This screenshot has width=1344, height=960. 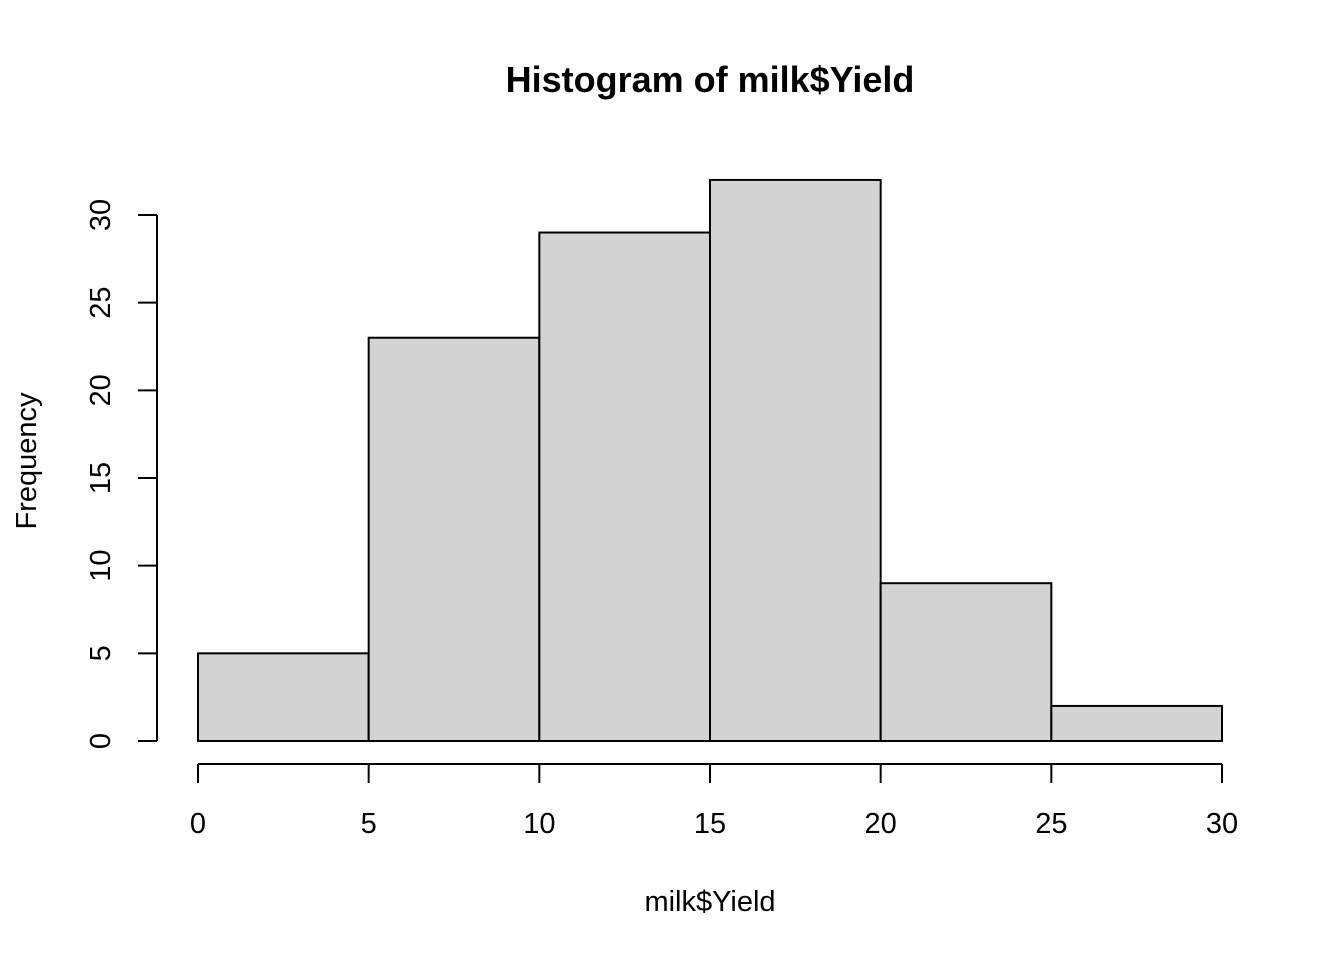 I want to click on chart-title: Histogram of milk$Yield, so click(x=710, y=79).